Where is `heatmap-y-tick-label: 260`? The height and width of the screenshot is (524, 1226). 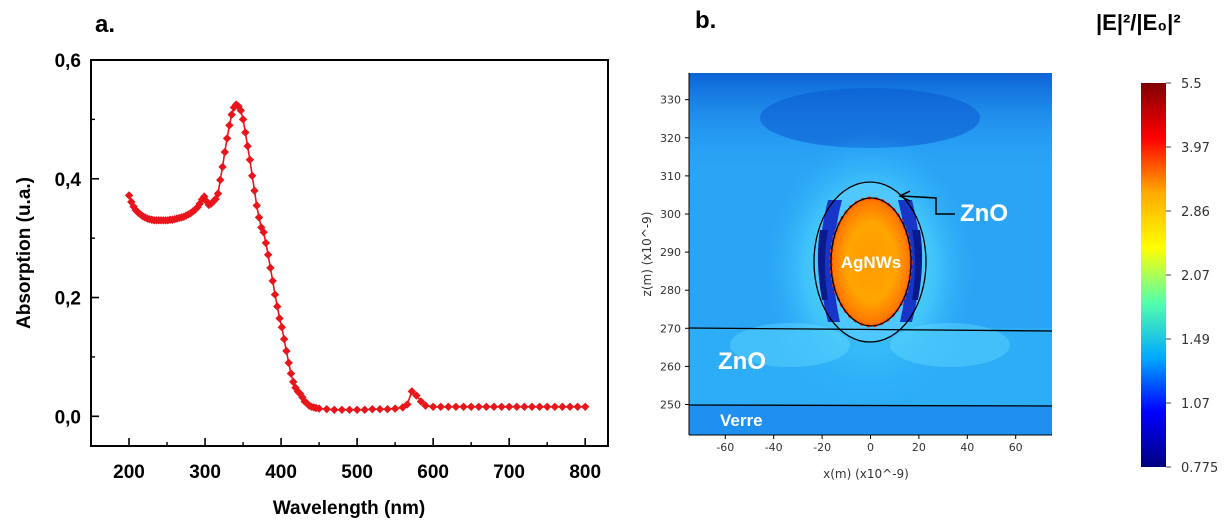 heatmap-y-tick-label: 260 is located at coordinates (670, 366).